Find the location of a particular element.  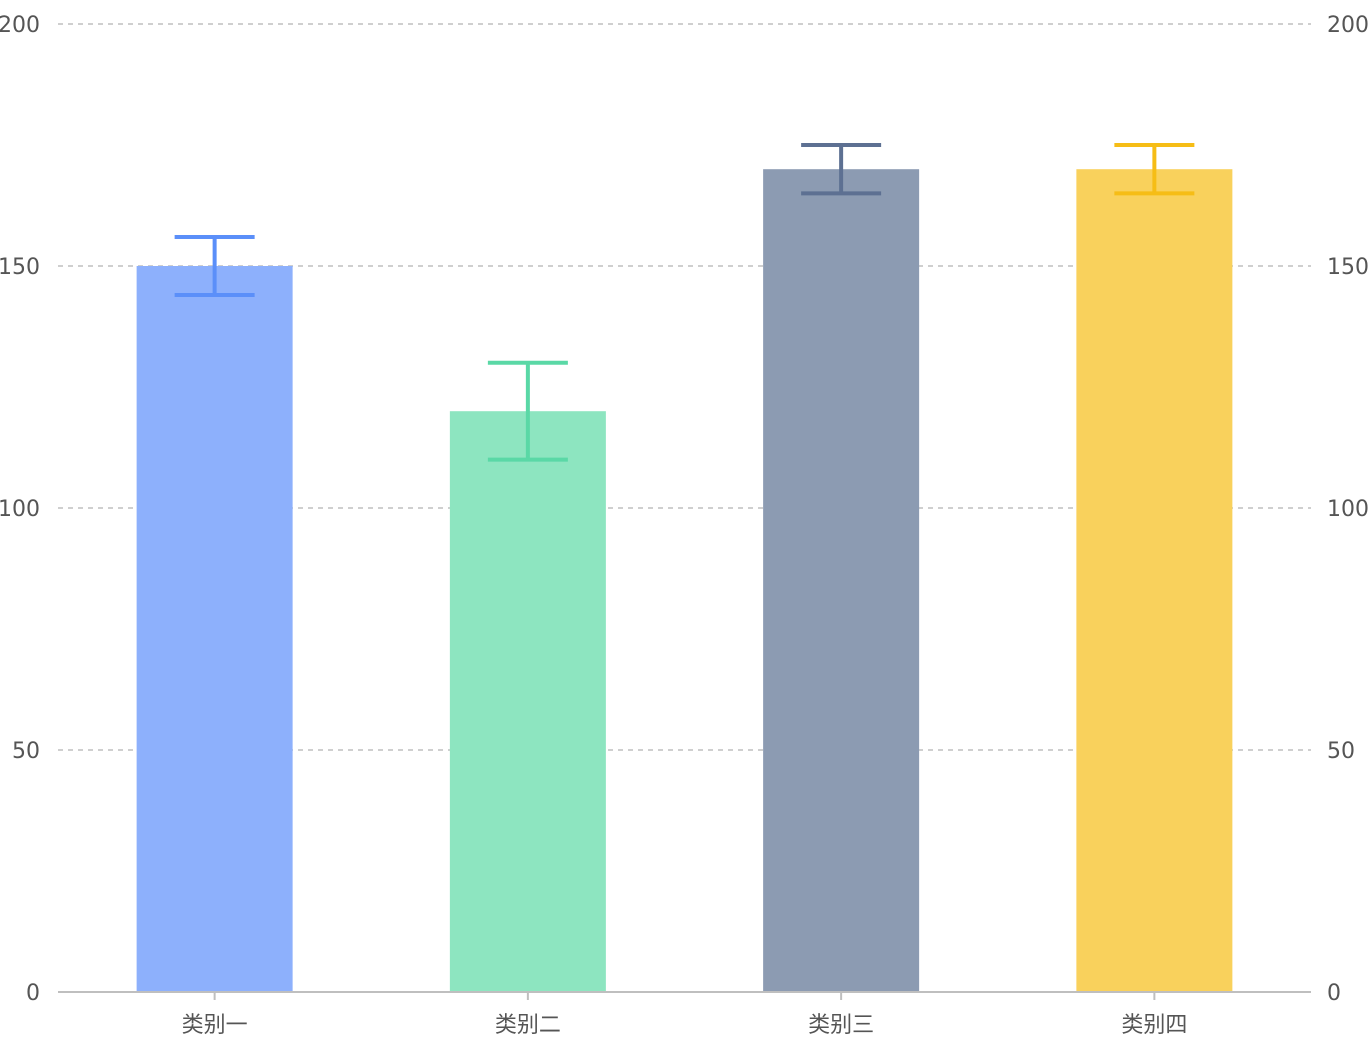

right-tick-label: 50 is located at coordinates (1341, 751).